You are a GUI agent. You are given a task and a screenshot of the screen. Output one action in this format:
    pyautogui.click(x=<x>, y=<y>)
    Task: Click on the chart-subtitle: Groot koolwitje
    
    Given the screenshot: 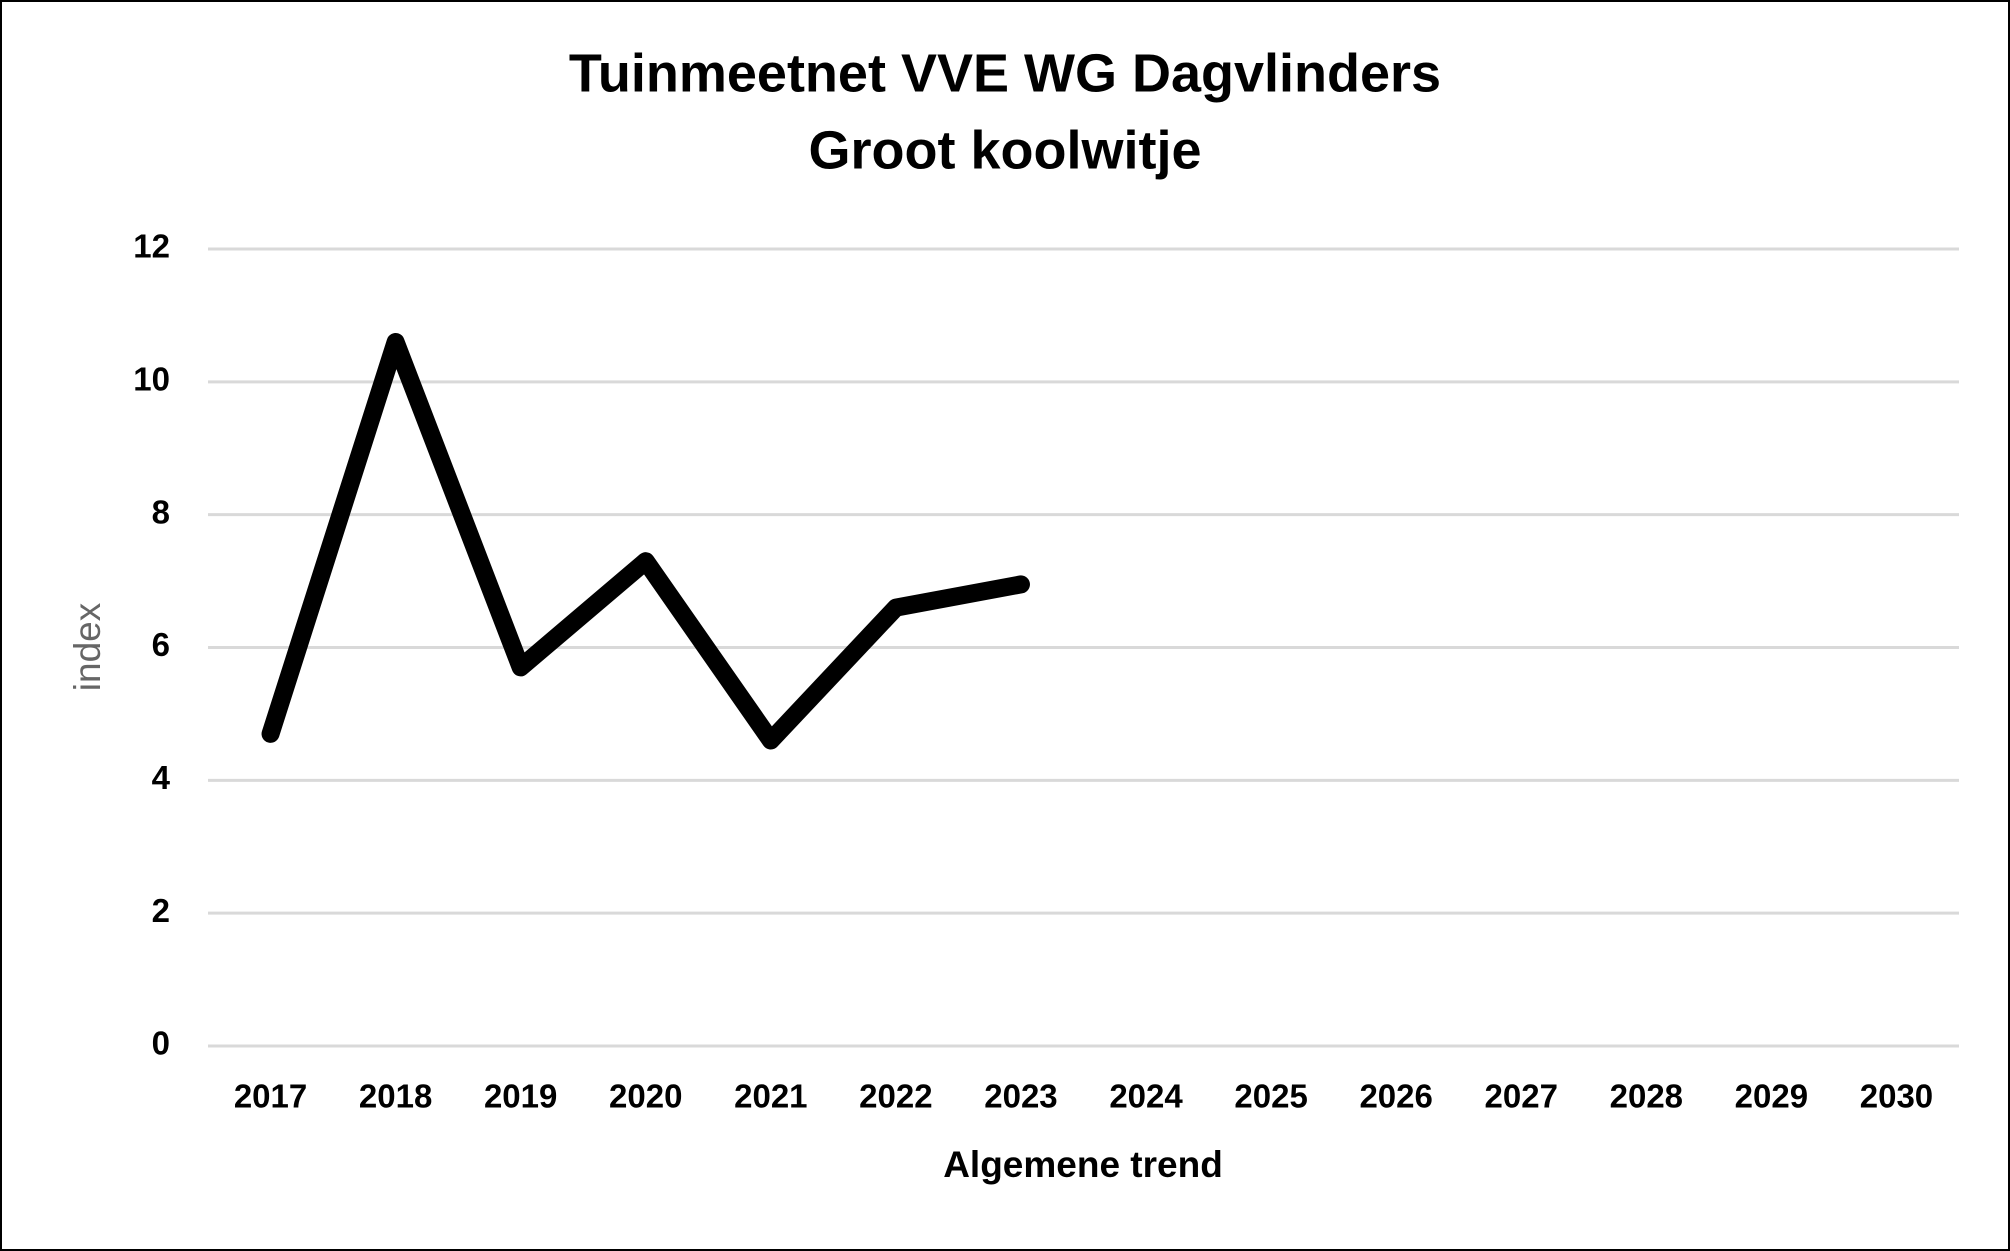 What is the action you would take?
    pyautogui.click(x=1004, y=150)
    